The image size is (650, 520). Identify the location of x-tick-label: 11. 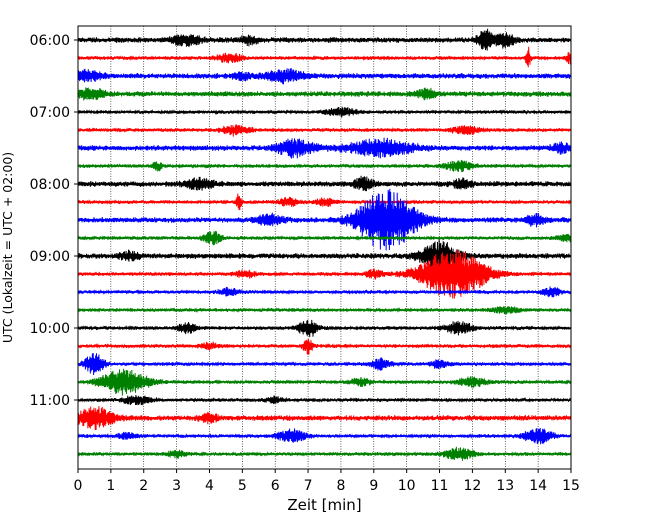
(440, 486).